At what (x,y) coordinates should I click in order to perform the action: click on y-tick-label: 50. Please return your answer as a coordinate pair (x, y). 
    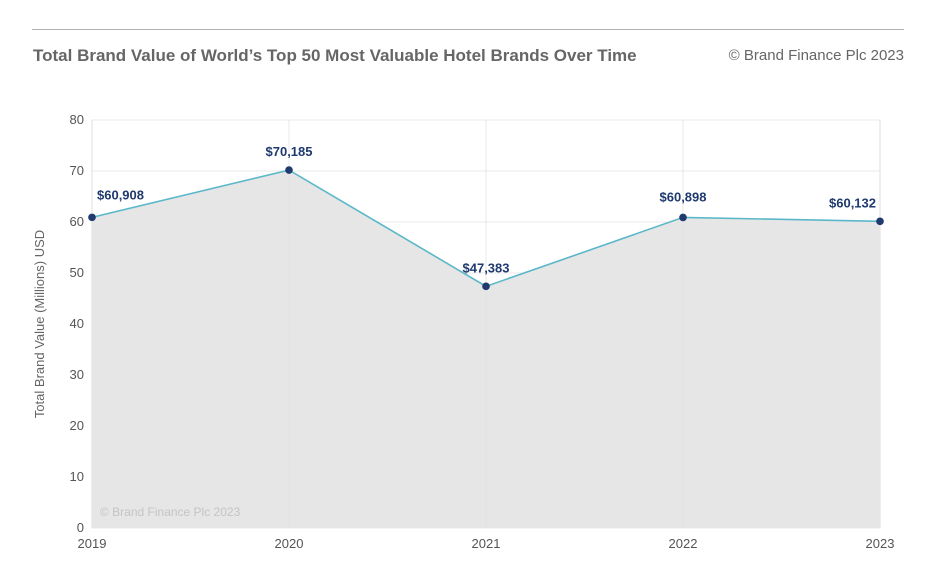
    Looking at the image, I should click on (77, 272).